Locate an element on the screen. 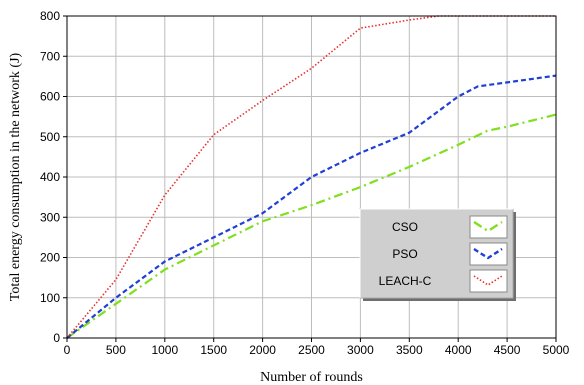  x-tick-label: 2000 is located at coordinates (262, 350).